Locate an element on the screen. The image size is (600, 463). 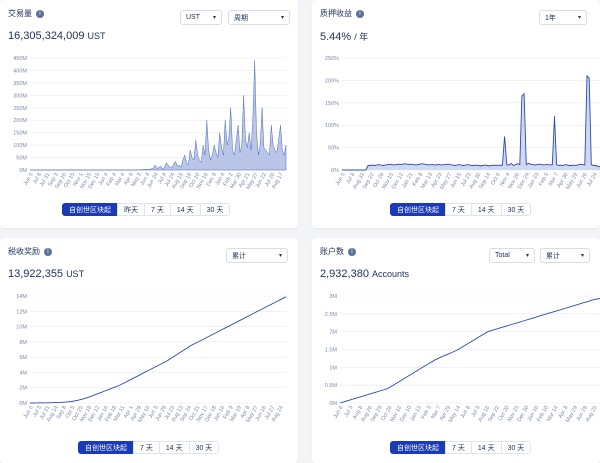
x-tick-label: Jun 8 is located at coordinates (466, 412).